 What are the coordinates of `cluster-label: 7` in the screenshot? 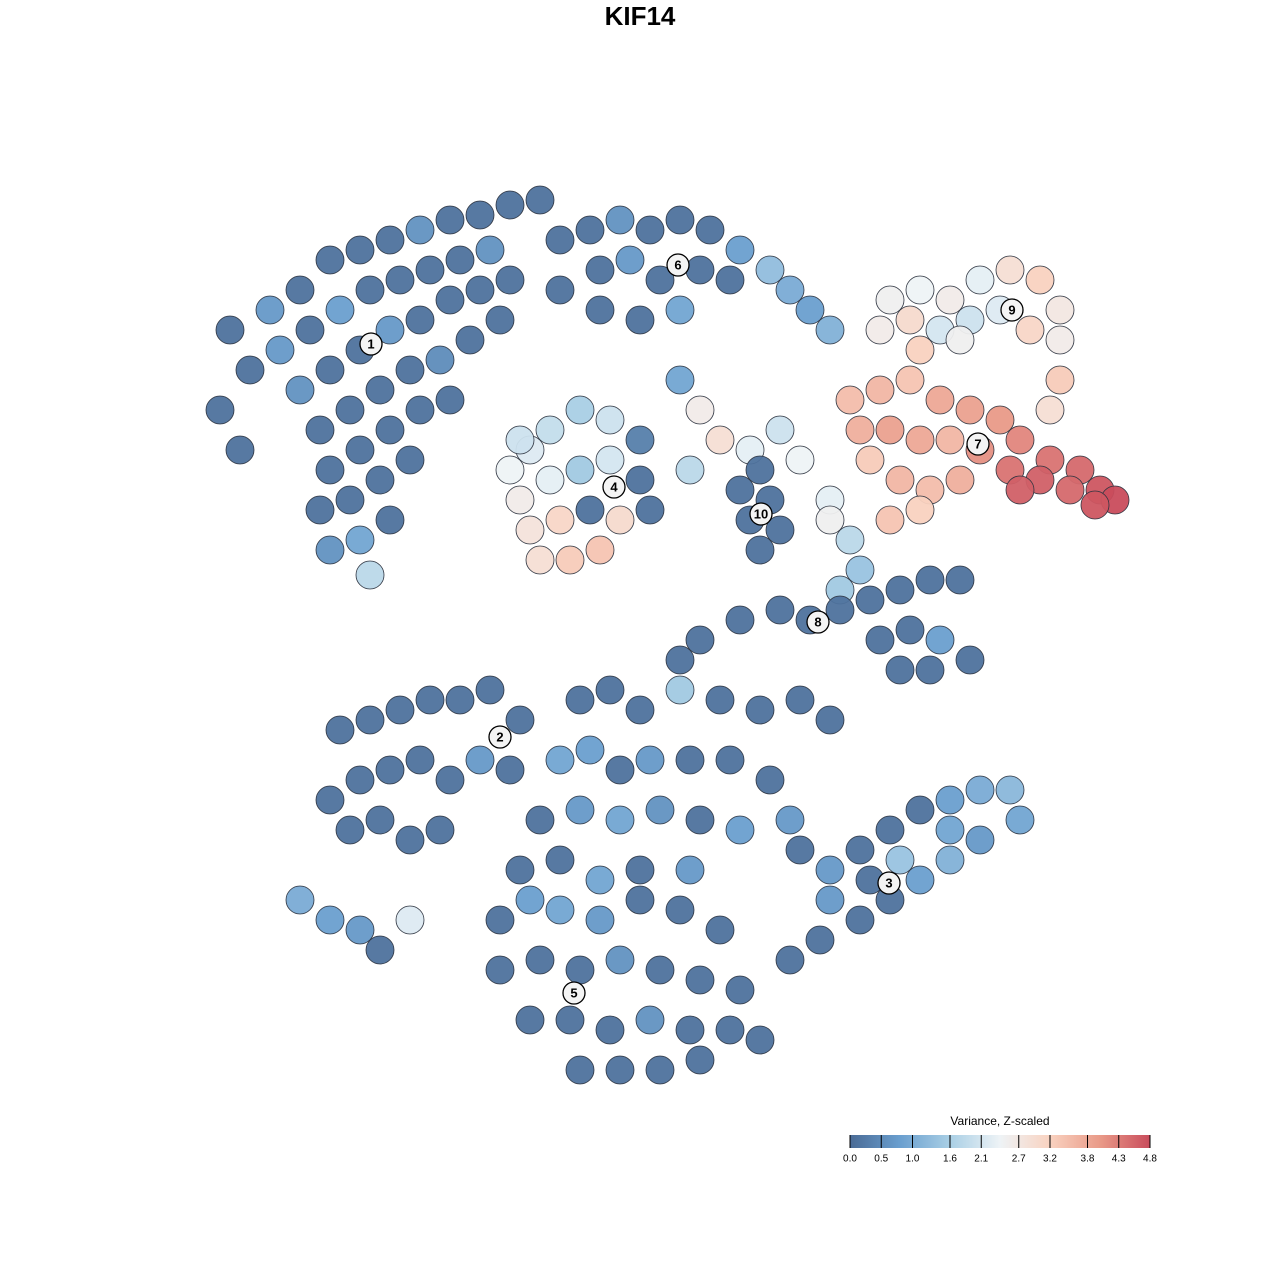 It's located at (977, 443).